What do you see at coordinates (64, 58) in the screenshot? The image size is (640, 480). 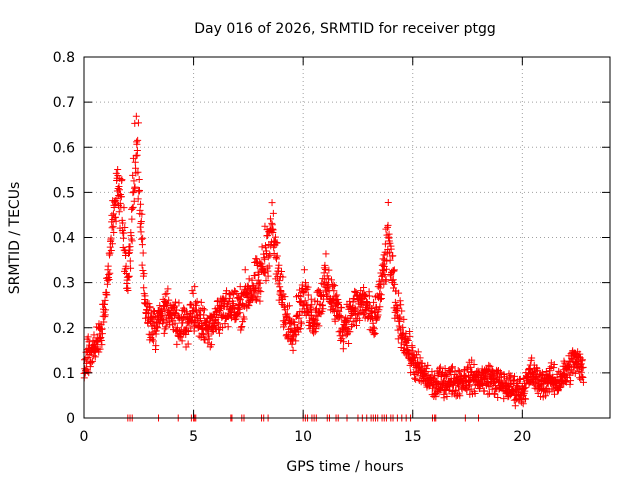 I see `y-tick-label: 0.8` at bounding box center [64, 58].